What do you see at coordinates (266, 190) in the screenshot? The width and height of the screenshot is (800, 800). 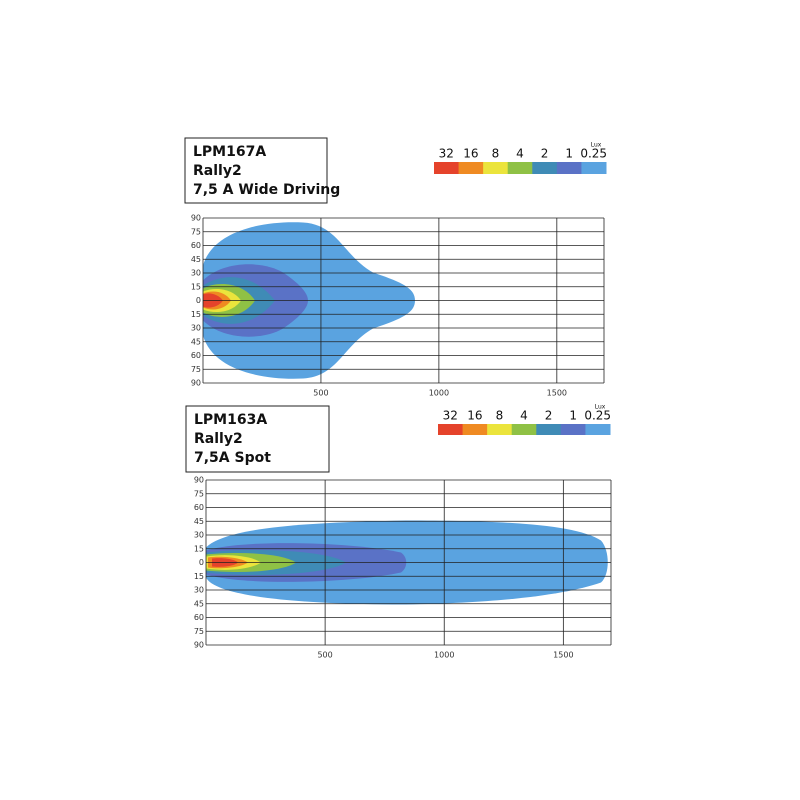 I see `title-line: 7,5 A Wide Driving` at bounding box center [266, 190].